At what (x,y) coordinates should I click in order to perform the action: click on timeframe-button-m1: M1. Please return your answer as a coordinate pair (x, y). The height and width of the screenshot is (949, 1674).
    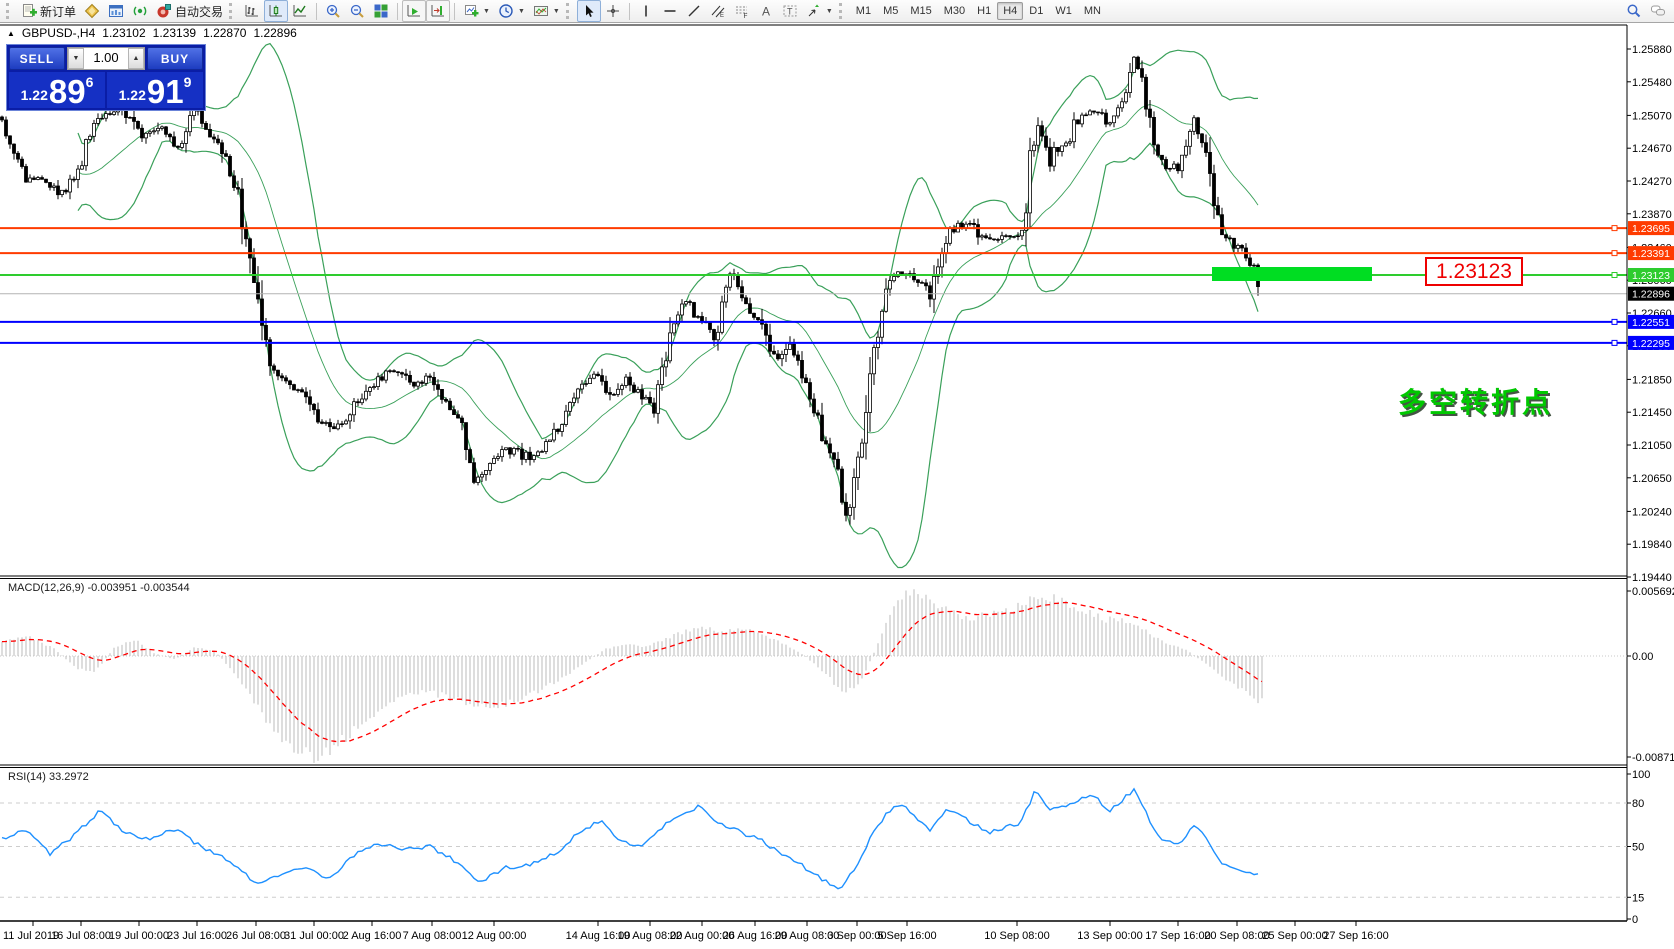
    Looking at the image, I should click on (863, 11).